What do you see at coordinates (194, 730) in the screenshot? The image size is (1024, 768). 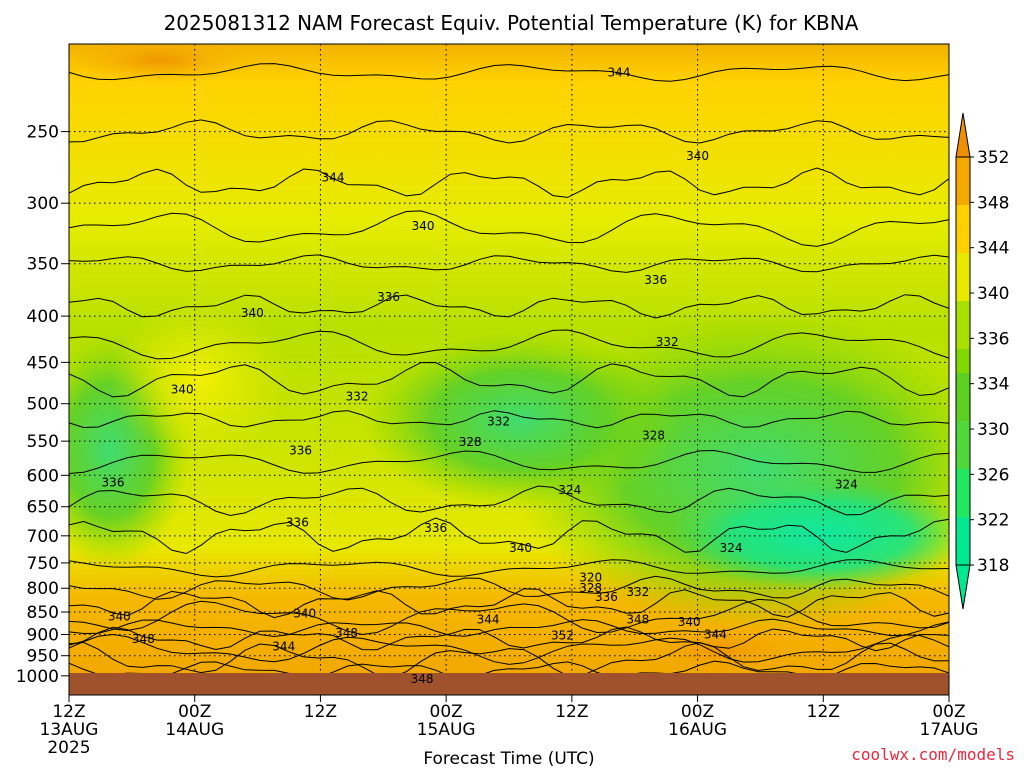 I see `x-tick-label: 14AUG` at bounding box center [194, 730].